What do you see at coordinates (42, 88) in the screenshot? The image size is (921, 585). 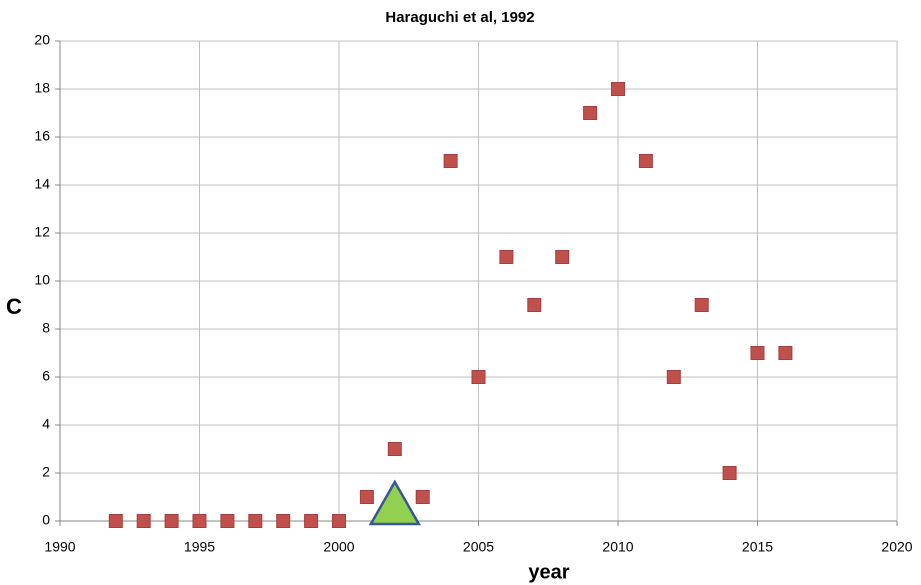 I see `y-tick-label: 18` at bounding box center [42, 88].